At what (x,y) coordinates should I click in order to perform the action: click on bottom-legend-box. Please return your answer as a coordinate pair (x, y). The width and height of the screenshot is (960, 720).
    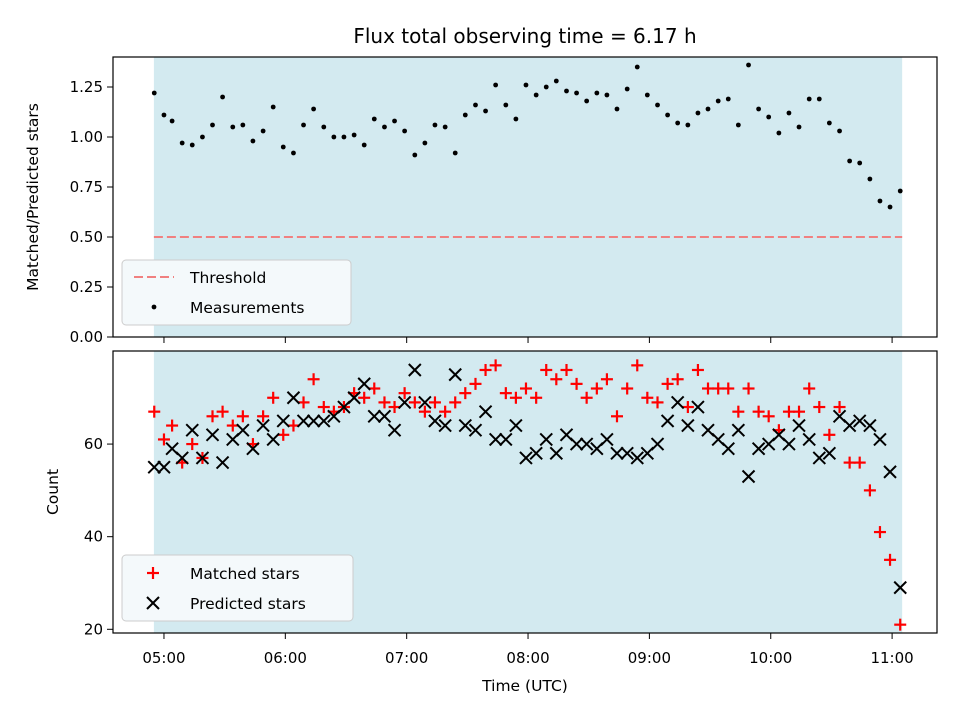
    Looking at the image, I should click on (237, 588).